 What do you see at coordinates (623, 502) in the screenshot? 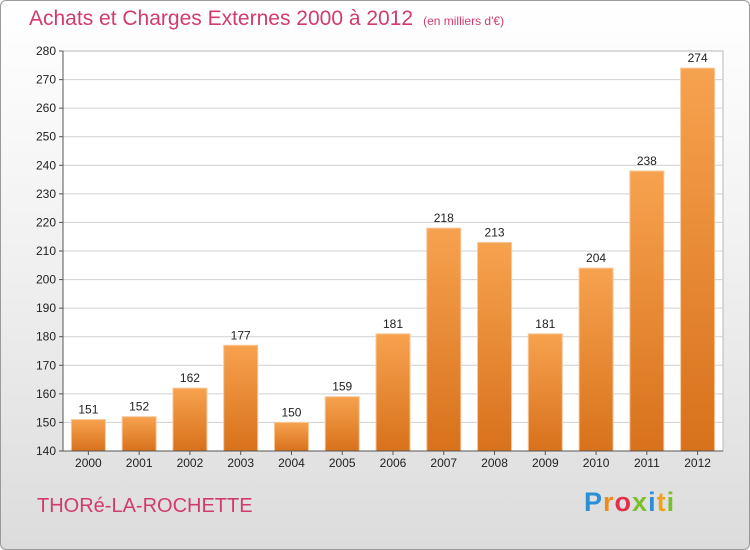
I see `logo-letter: o` at bounding box center [623, 502].